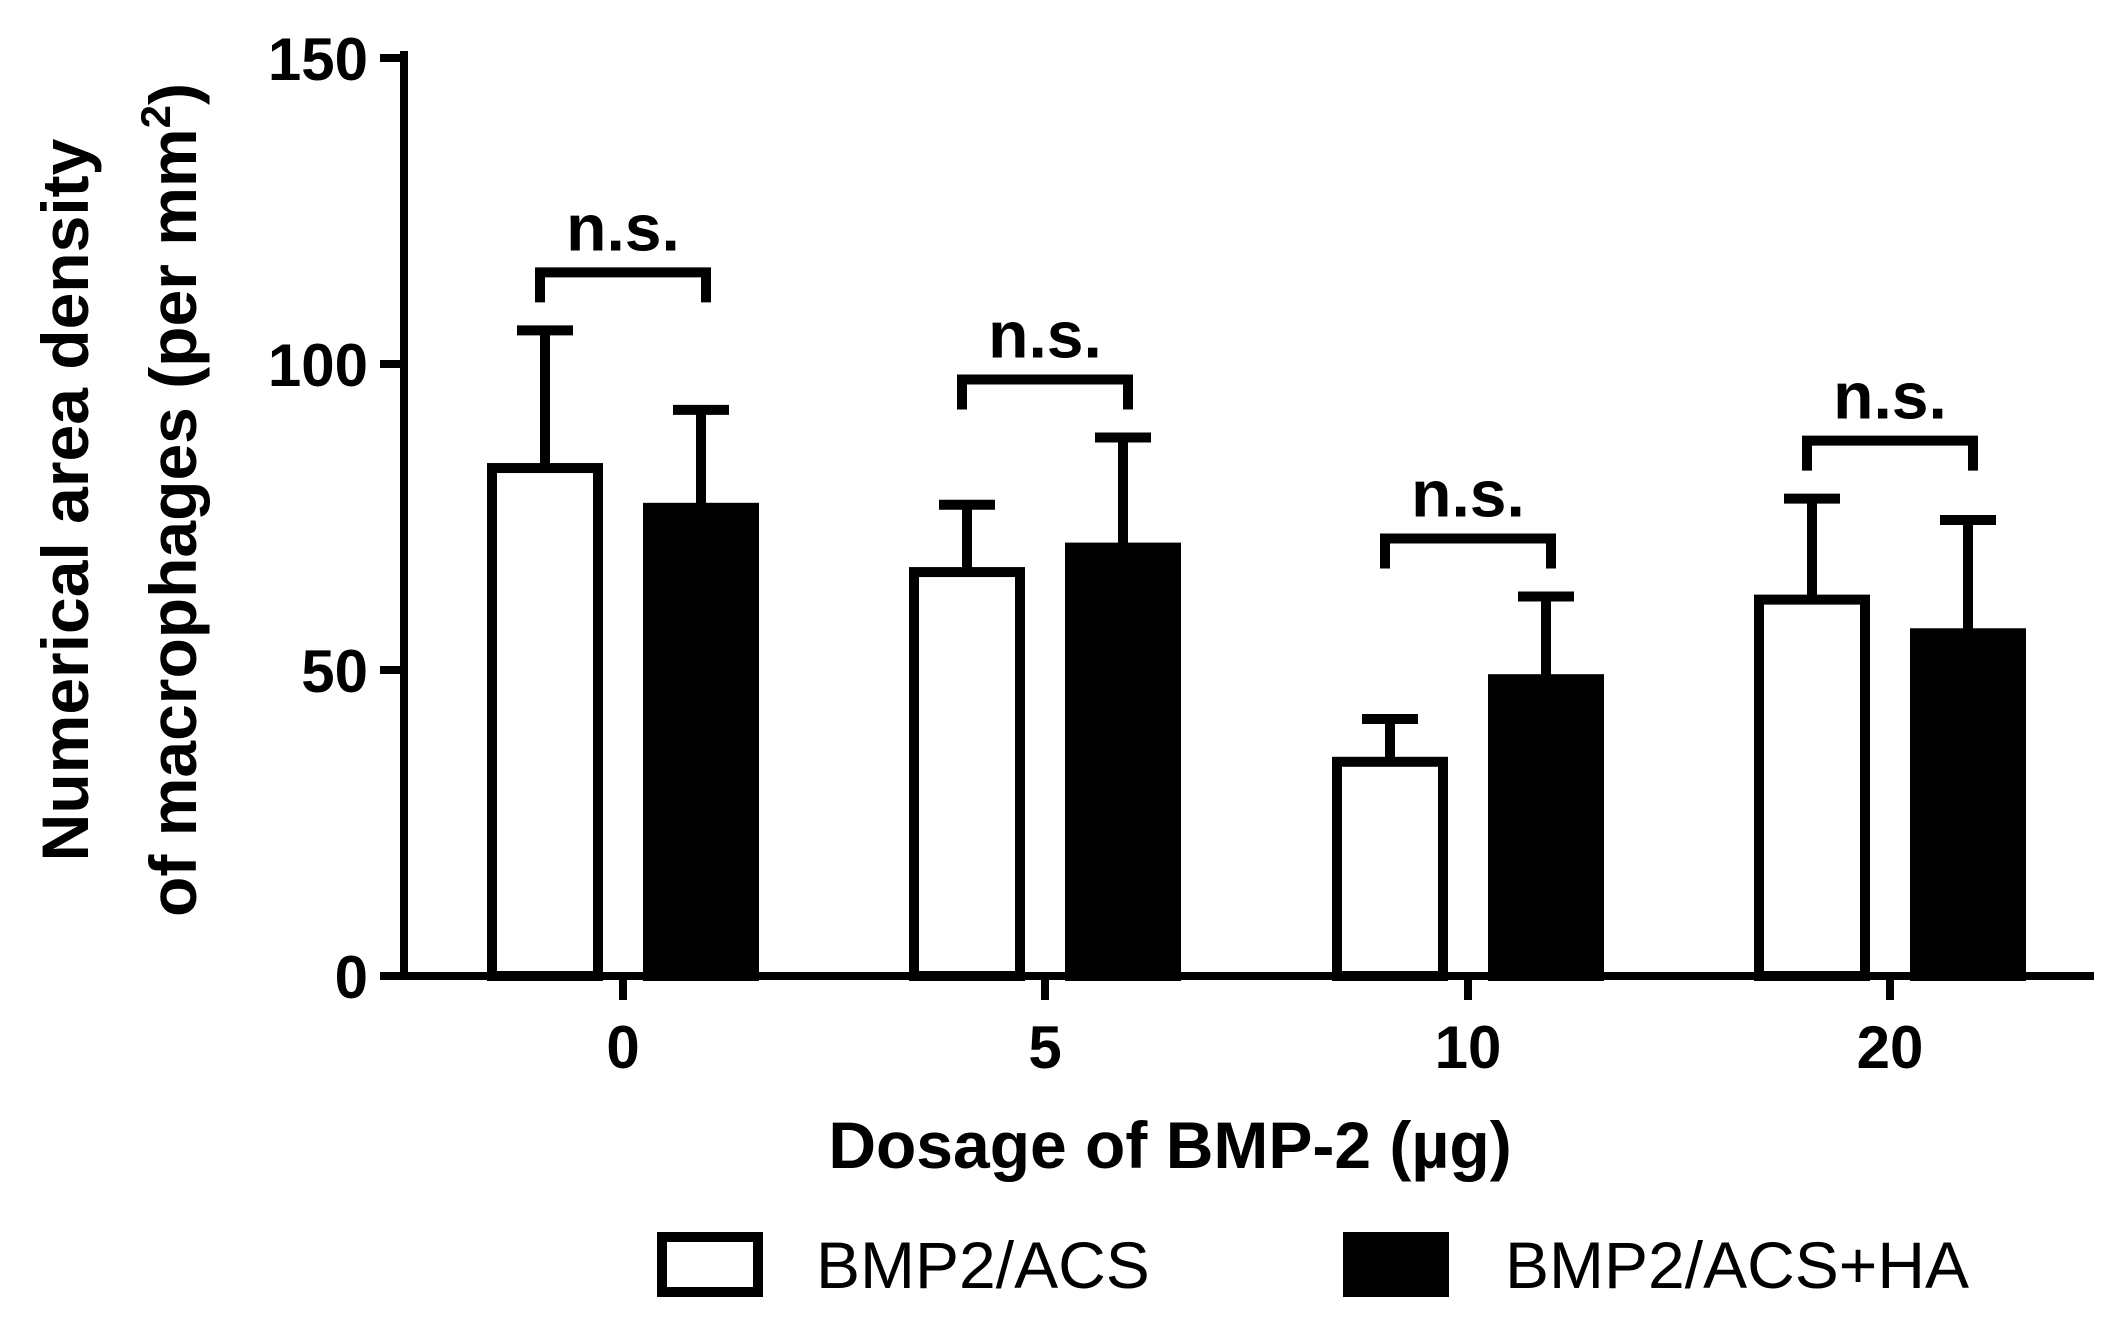  Describe the element at coordinates (1264, 1028) in the screenshot. I see `x-ticks: 0 5 10 20` at that location.